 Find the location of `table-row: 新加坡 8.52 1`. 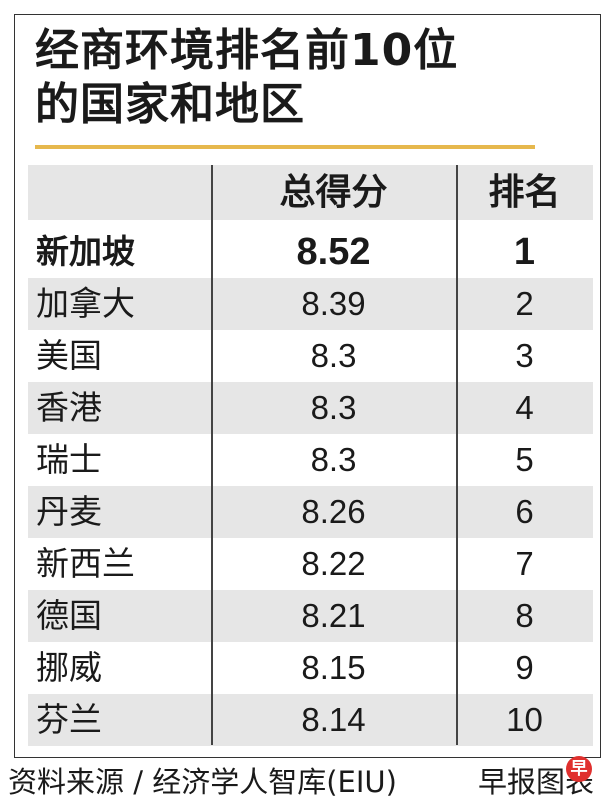

table-row: 新加坡 8.52 1 is located at coordinates (310, 252).